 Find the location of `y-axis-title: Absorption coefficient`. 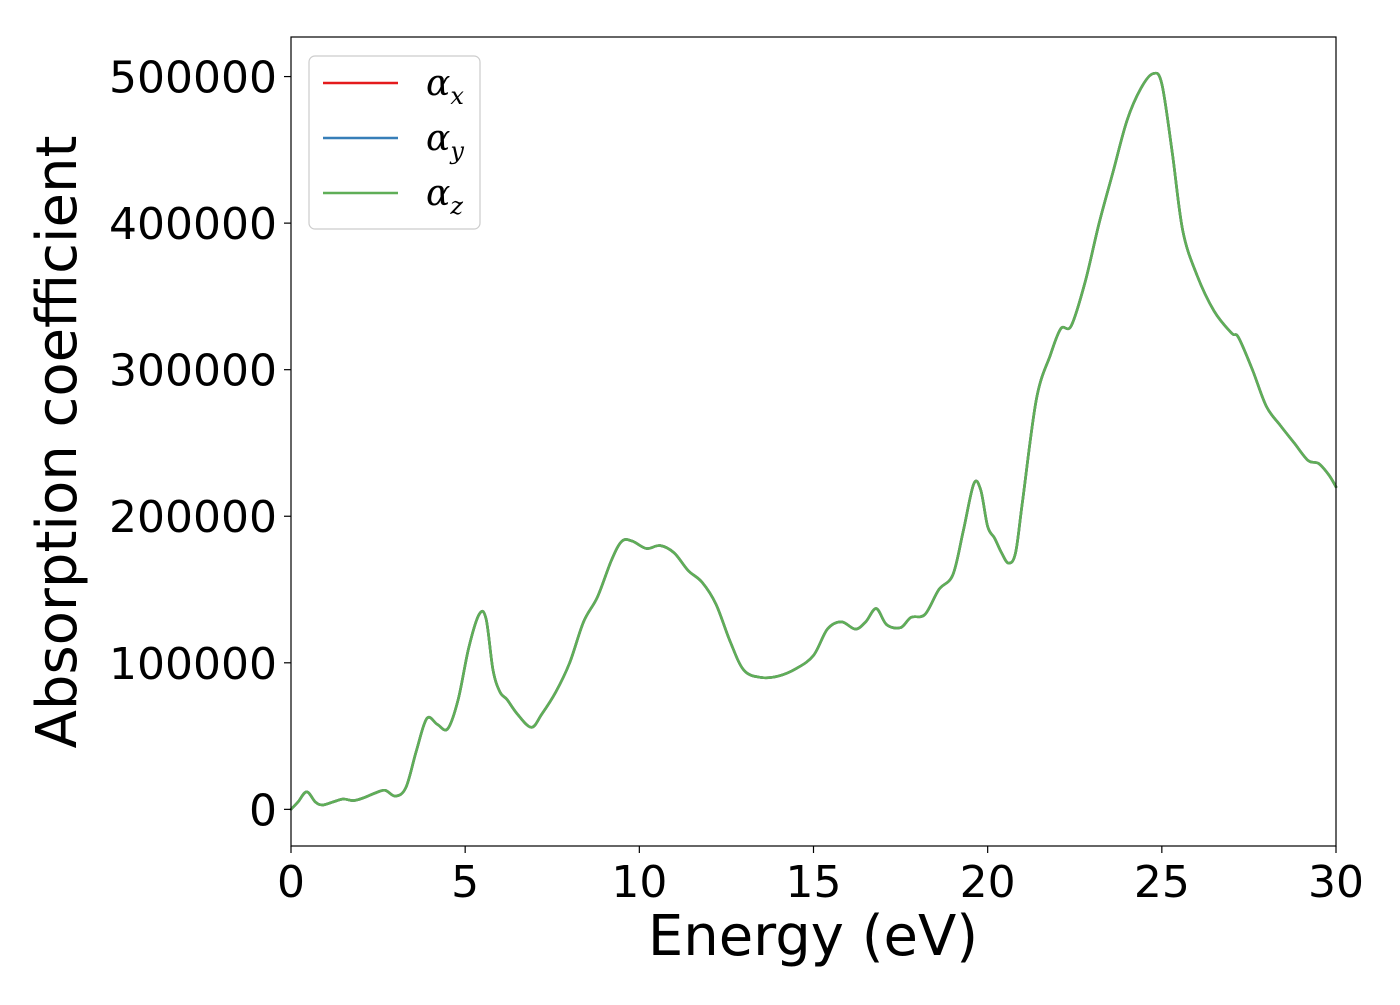

y-axis-title: Absorption coefficient is located at coordinates (57, 442).